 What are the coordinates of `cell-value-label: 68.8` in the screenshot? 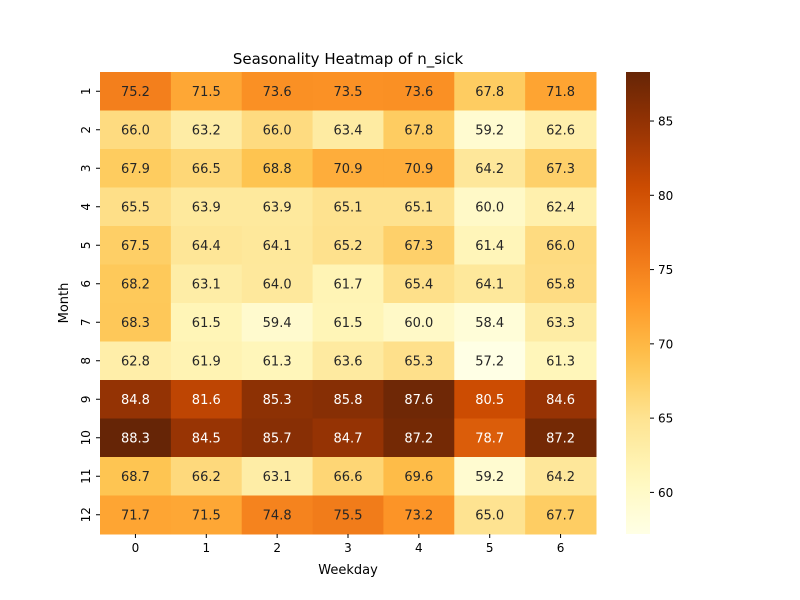 It's located at (277, 169).